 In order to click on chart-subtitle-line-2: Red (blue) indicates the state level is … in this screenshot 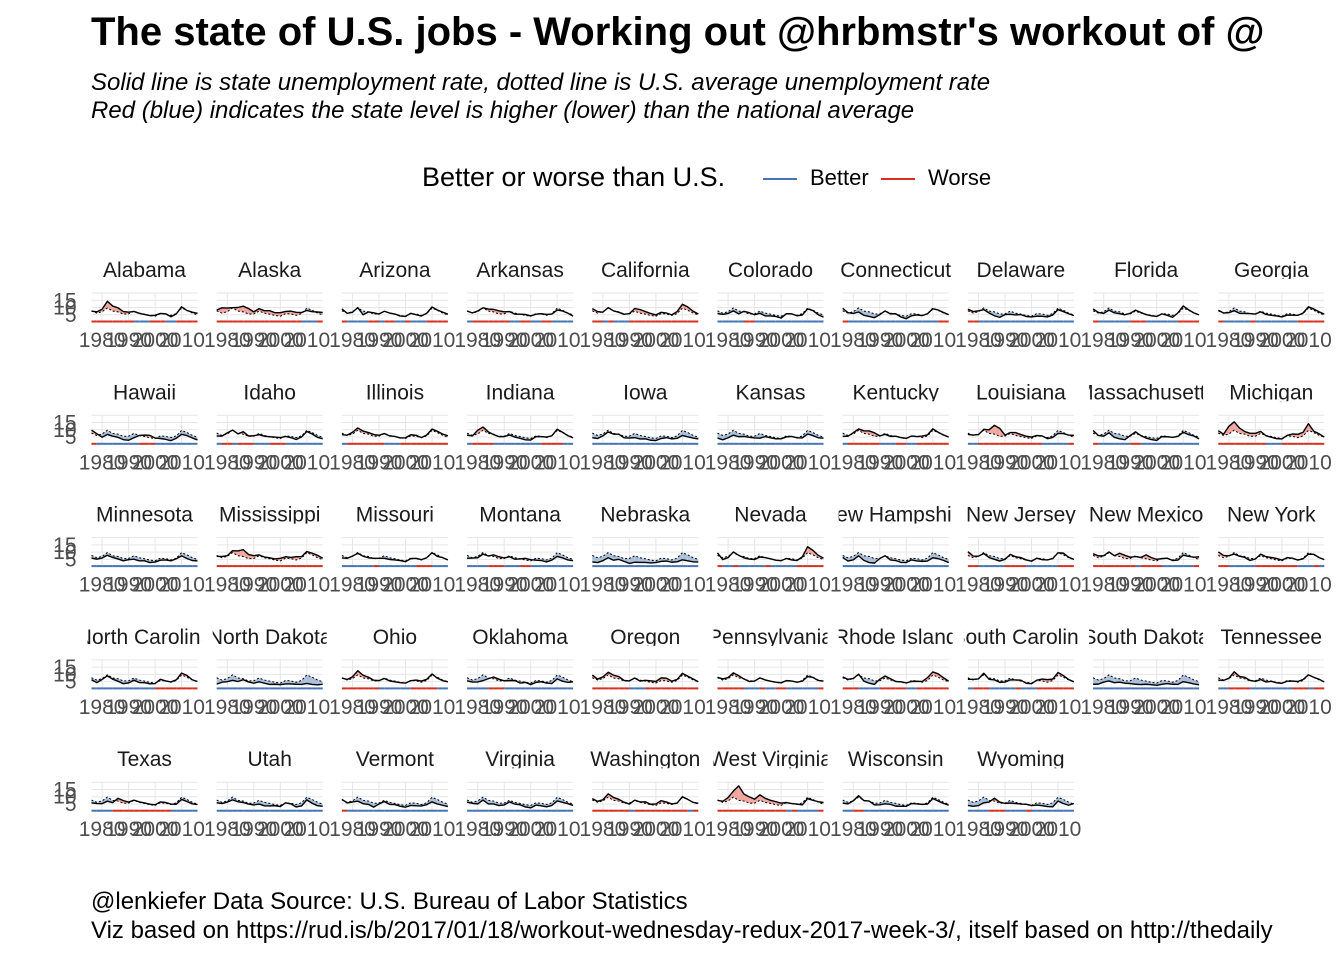, I will do `click(503, 110)`.